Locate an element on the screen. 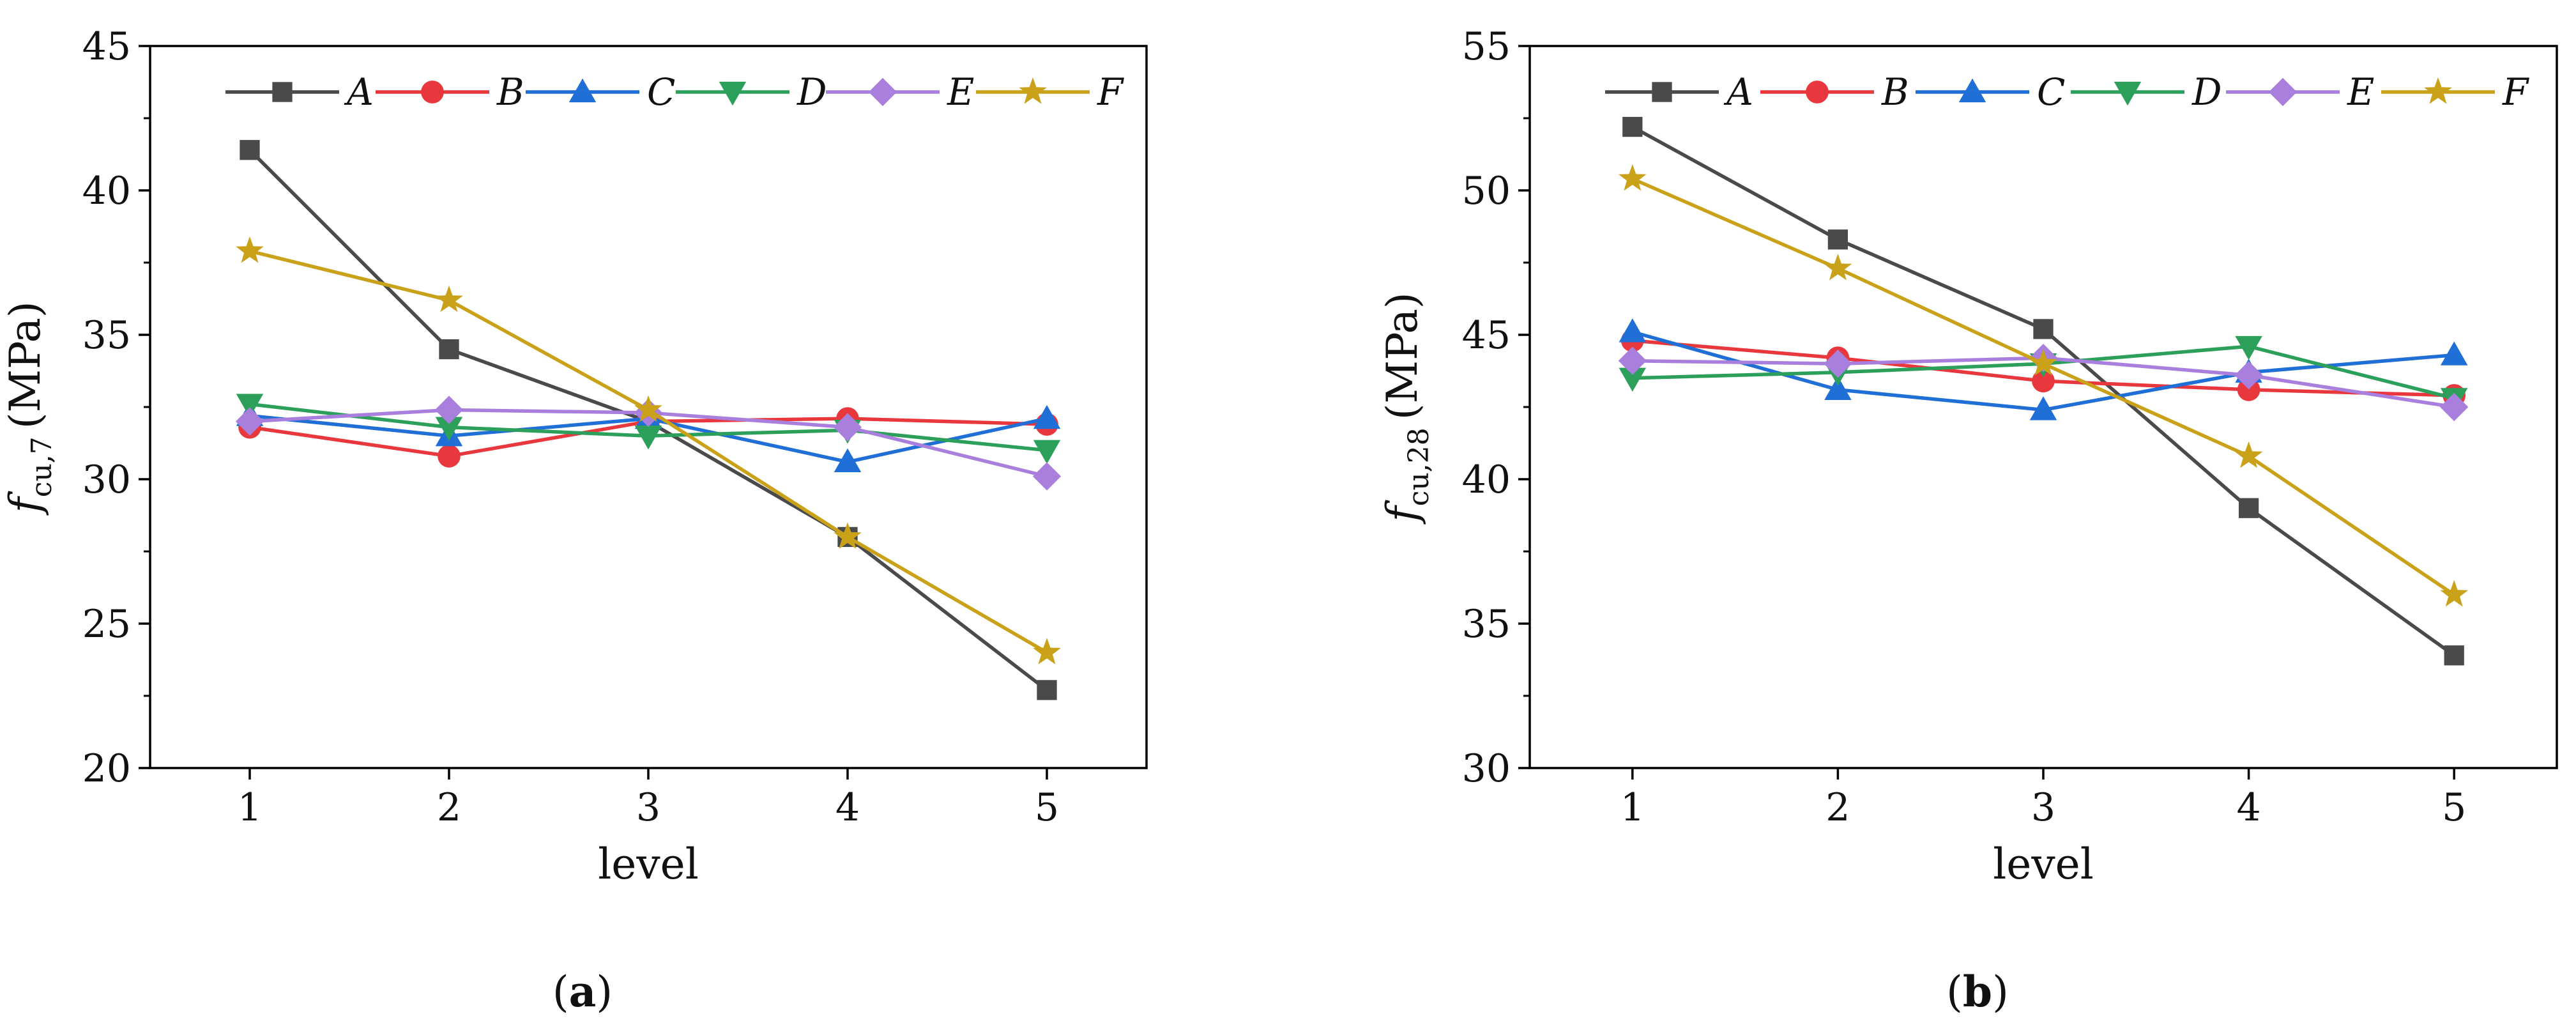  x-axis-title: level is located at coordinates (648, 864).